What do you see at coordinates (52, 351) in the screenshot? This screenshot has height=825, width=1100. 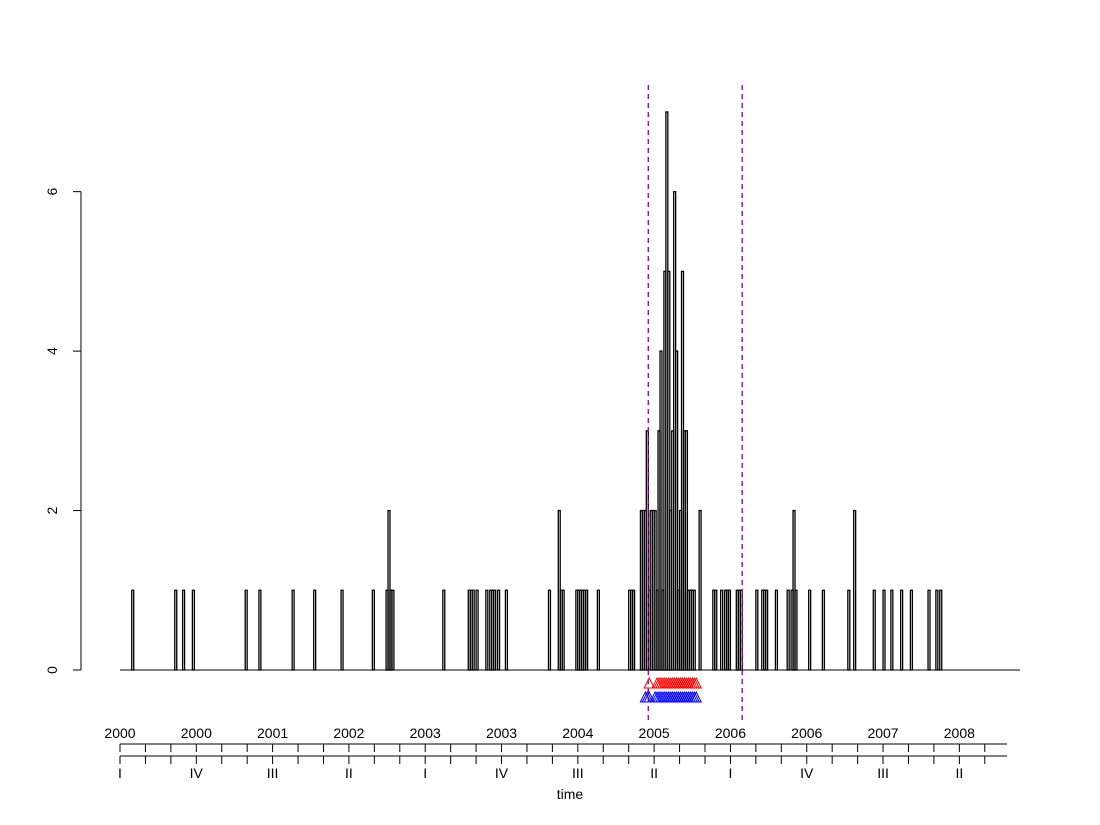 I see `y-tick-label: 4` at bounding box center [52, 351].